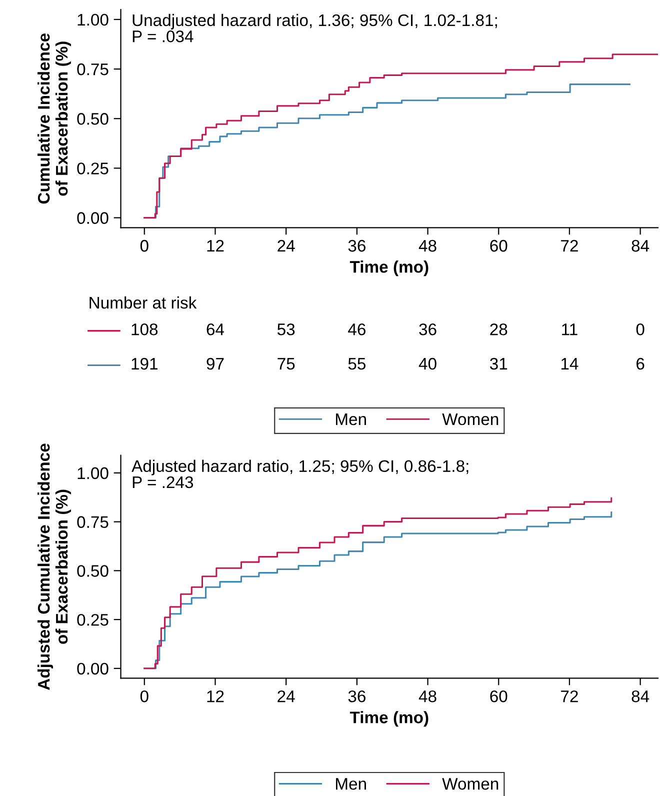 The width and height of the screenshot is (660, 796). What do you see at coordinates (215, 329) in the screenshot?
I see `text: 64` at bounding box center [215, 329].